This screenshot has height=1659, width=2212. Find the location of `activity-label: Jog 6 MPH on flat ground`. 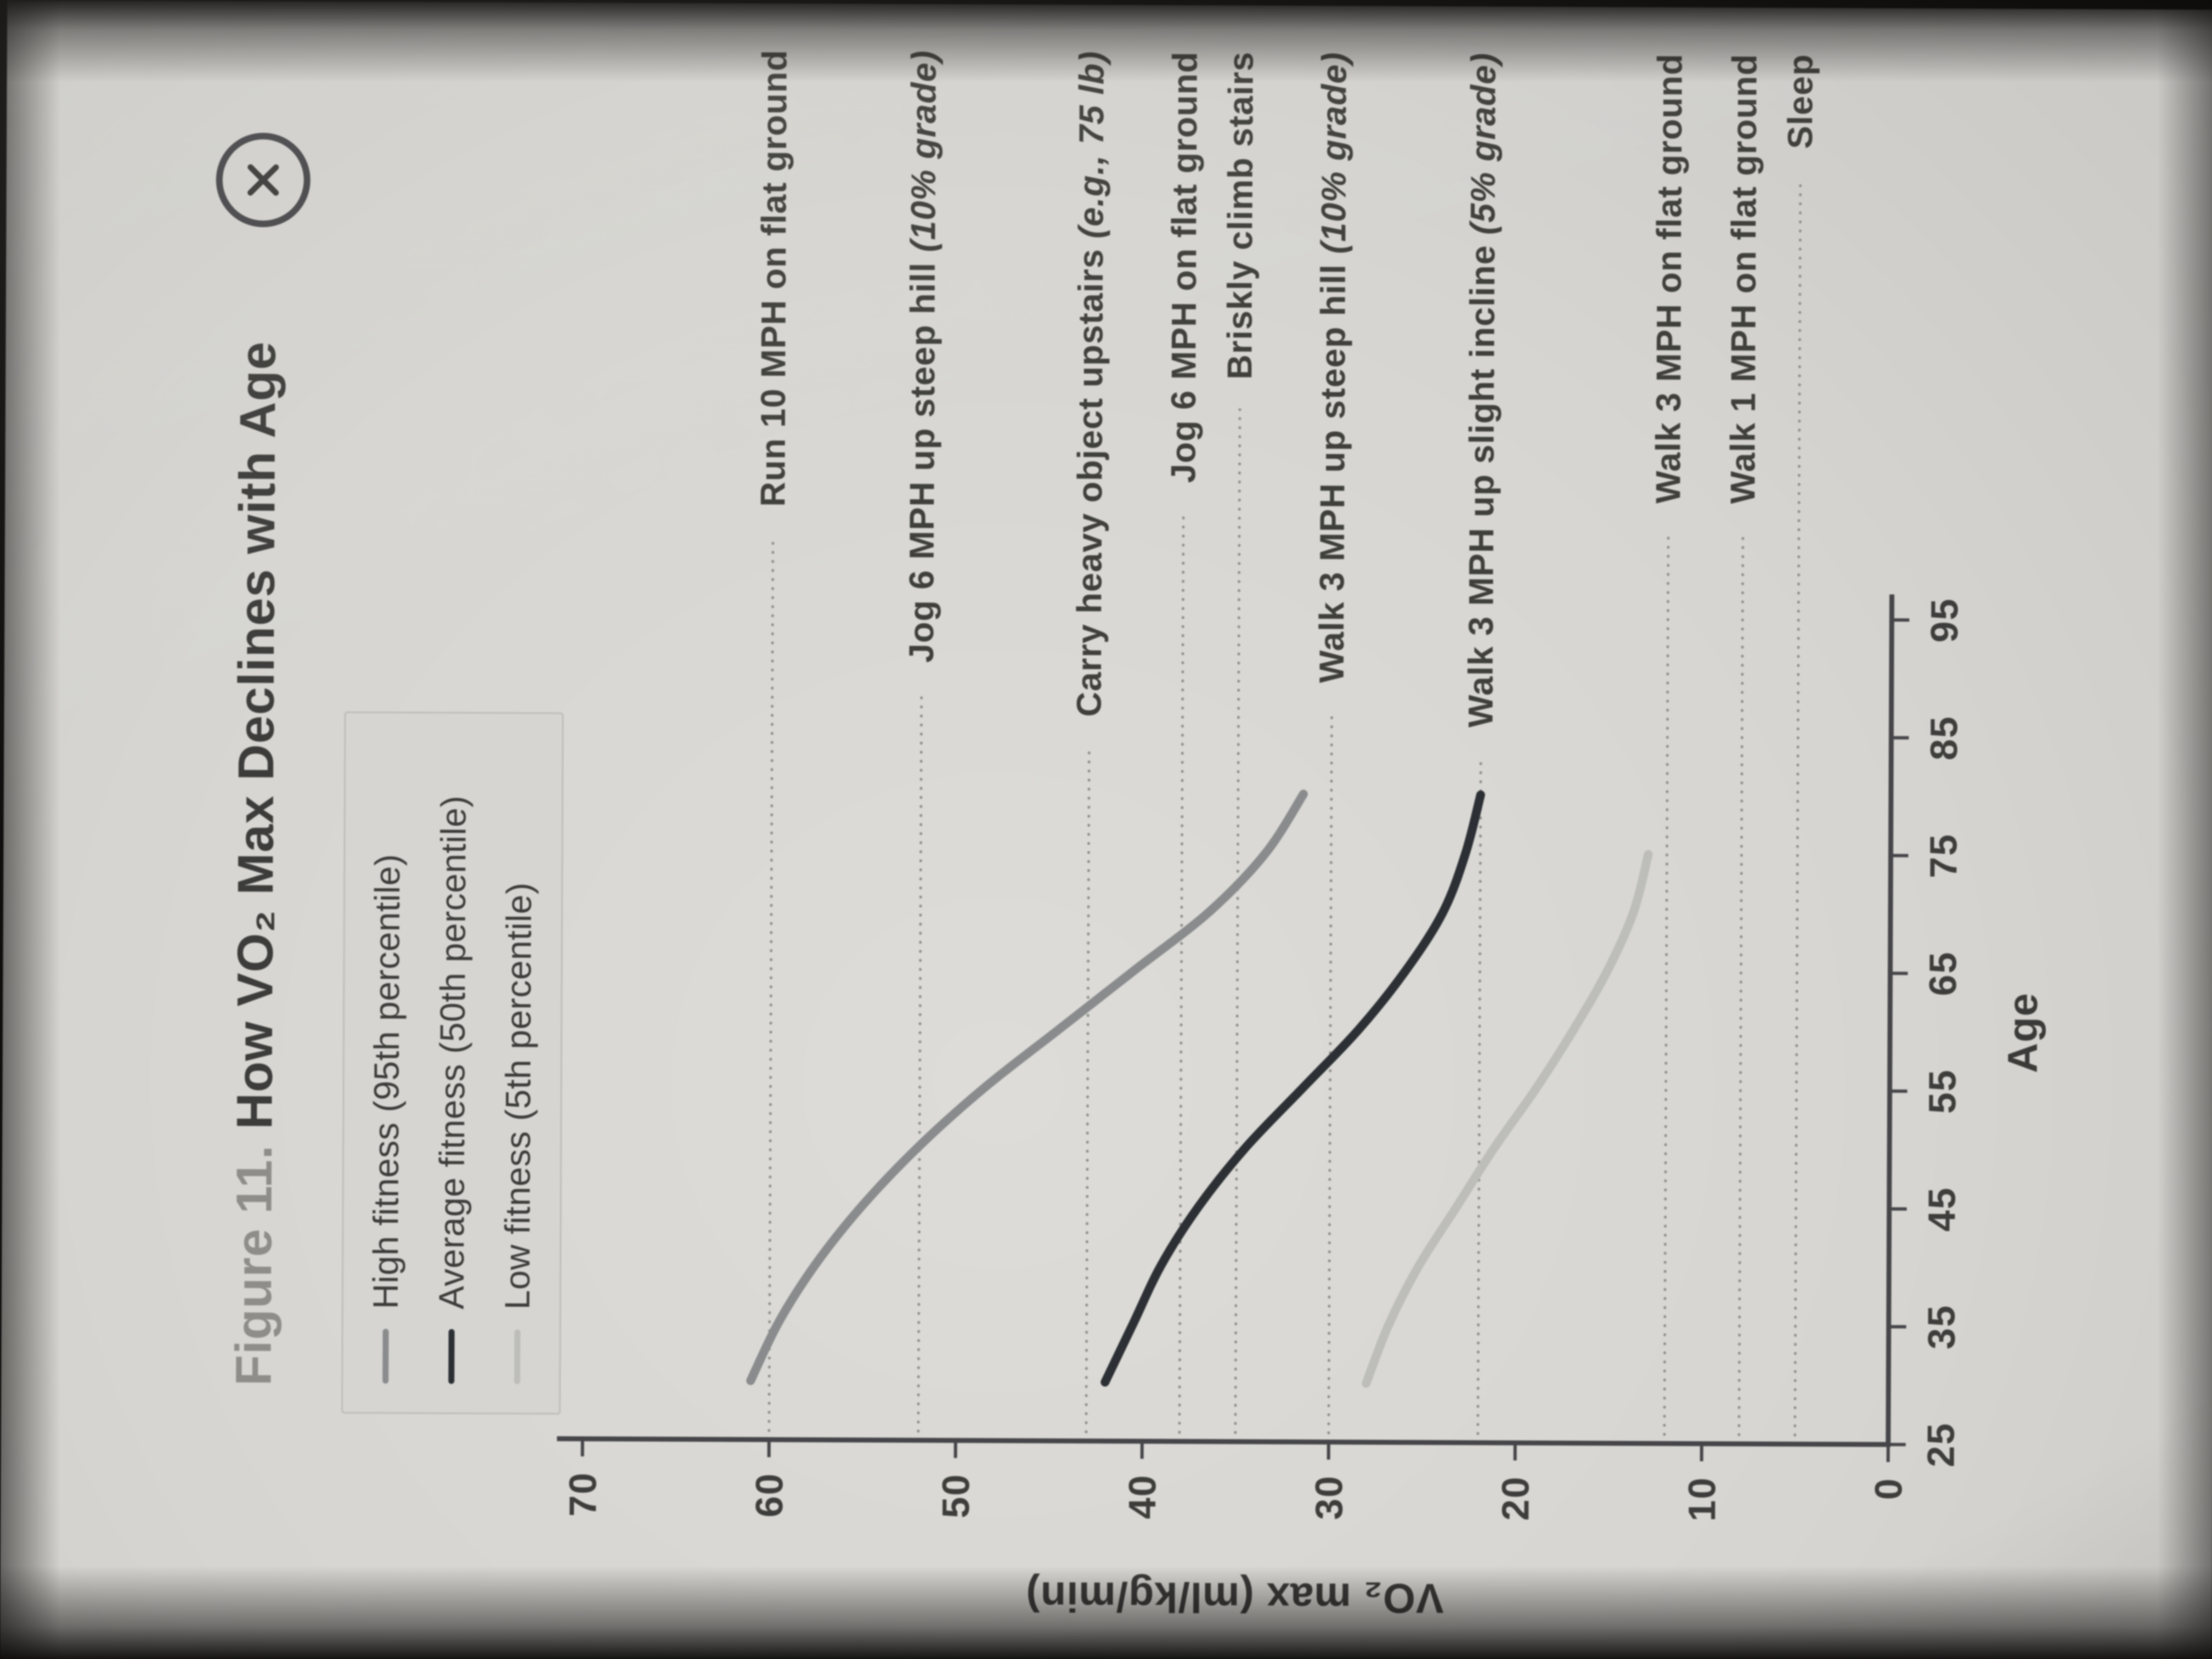

activity-label: Jog 6 MPH on flat ground is located at coordinates (1184, 267).